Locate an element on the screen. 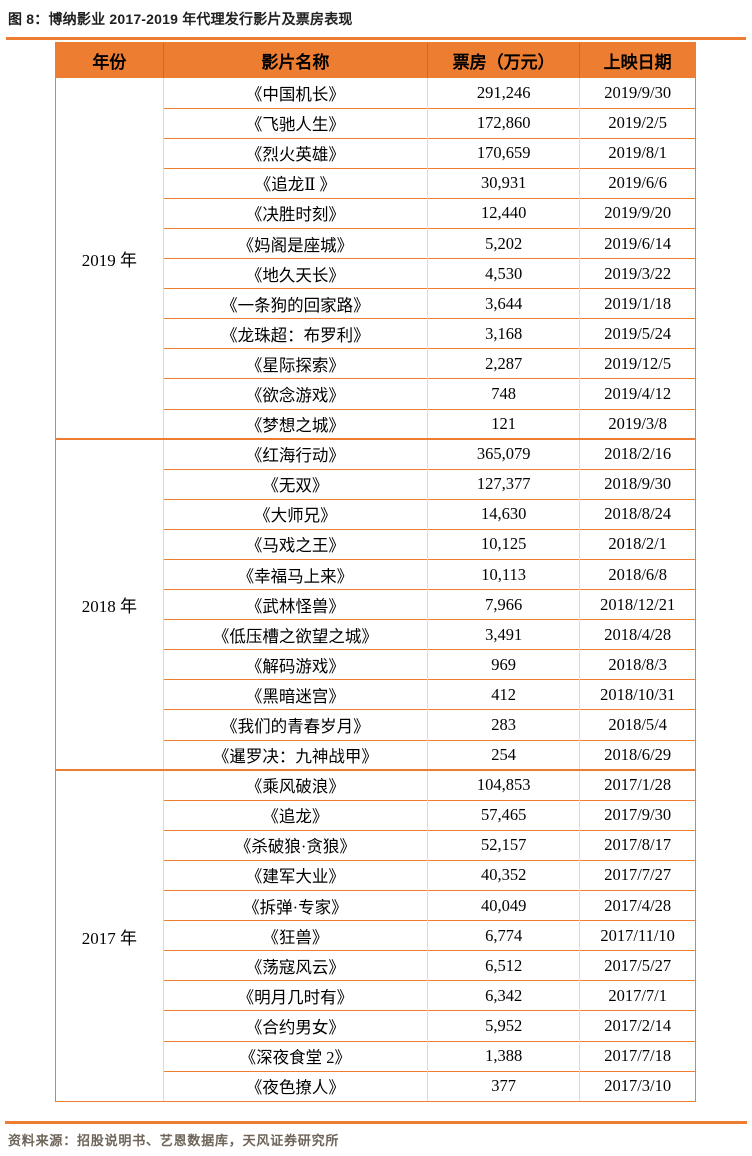 The image size is (752, 1156). release-date-cell: 2018/2/16 is located at coordinates (637, 454).